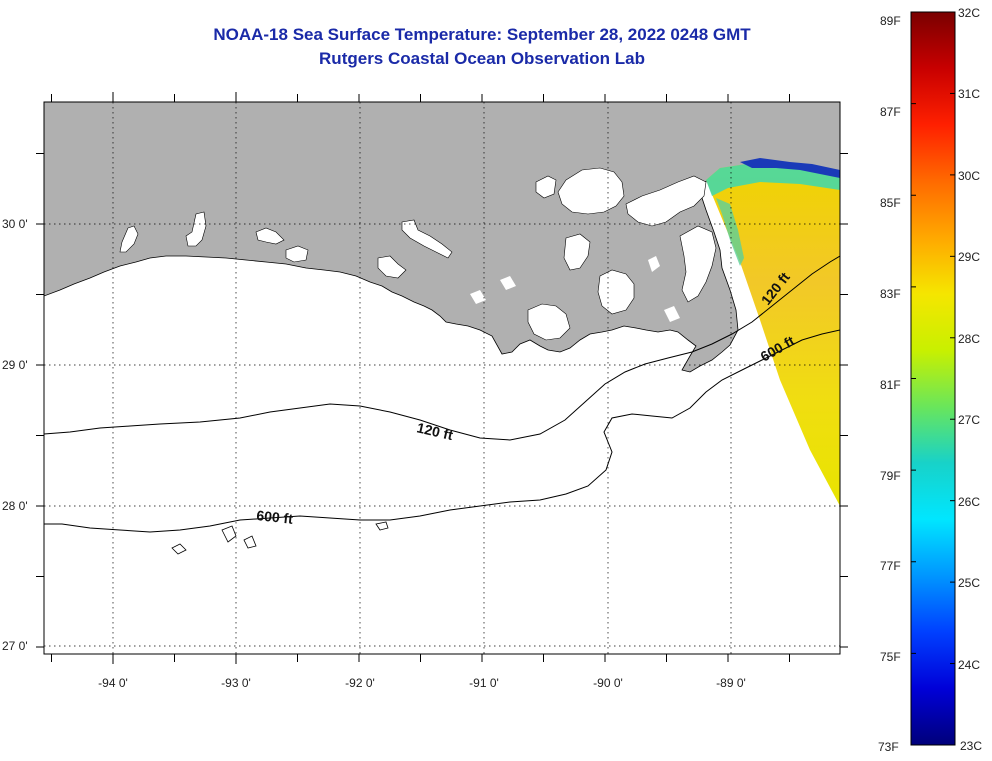  I want to click on terrebonne-bay, so click(549, 322).